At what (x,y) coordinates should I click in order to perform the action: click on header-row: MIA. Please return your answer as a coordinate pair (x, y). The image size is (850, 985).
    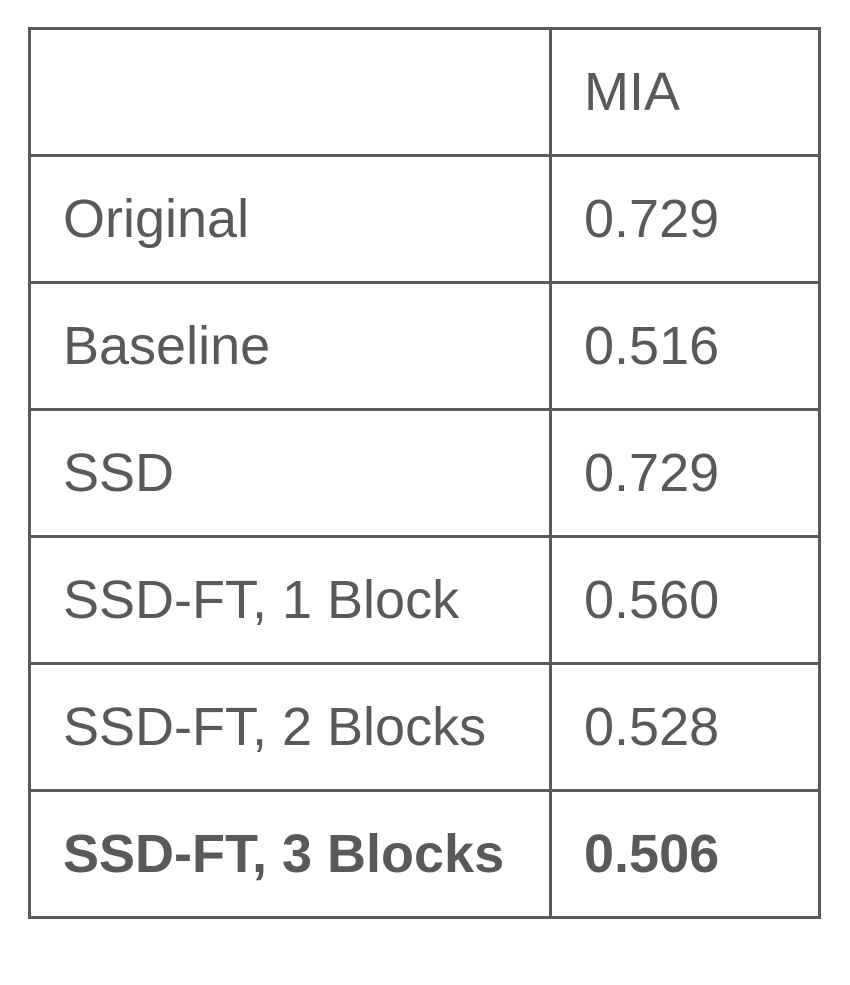
    Looking at the image, I should click on (424, 92).